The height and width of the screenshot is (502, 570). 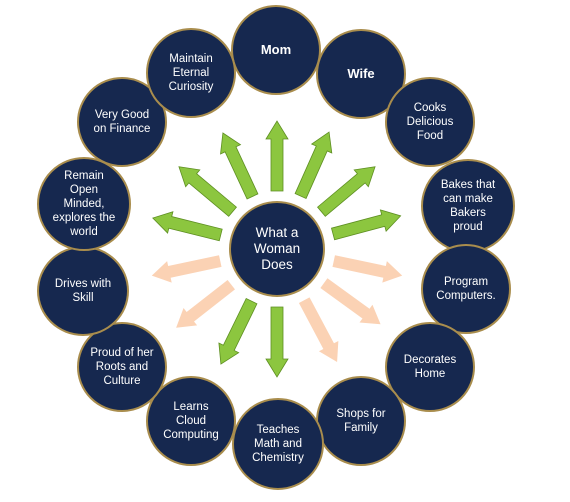 I want to click on role-label-shops: Shops for Family, so click(x=361, y=421).